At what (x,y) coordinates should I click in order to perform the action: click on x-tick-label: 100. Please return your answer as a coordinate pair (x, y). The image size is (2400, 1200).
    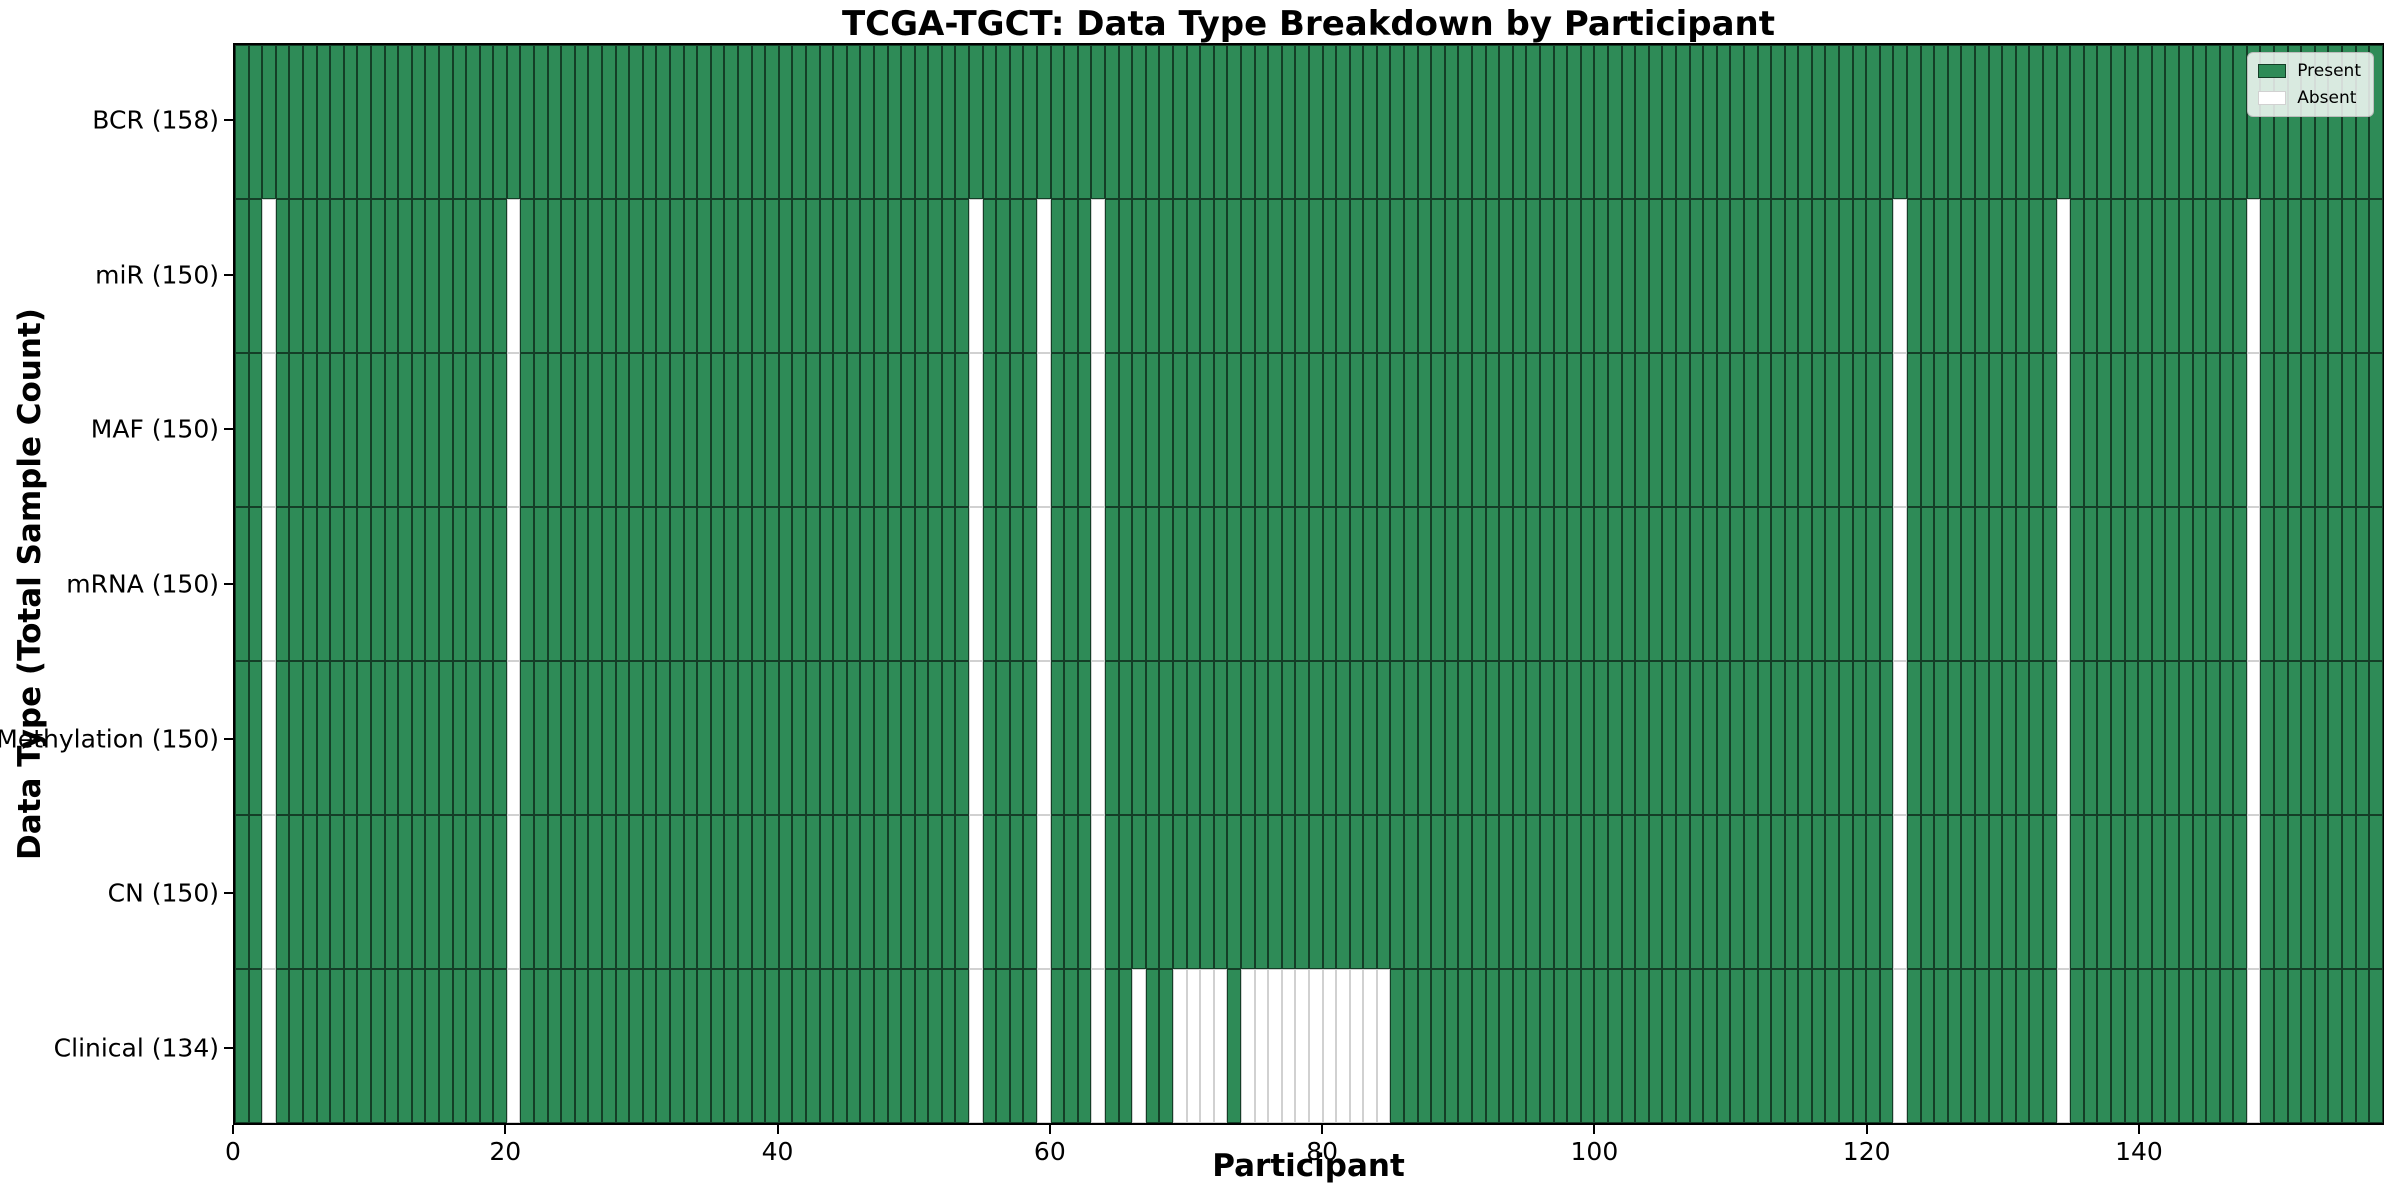
    Looking at the image, I should click on (1594, 1151).